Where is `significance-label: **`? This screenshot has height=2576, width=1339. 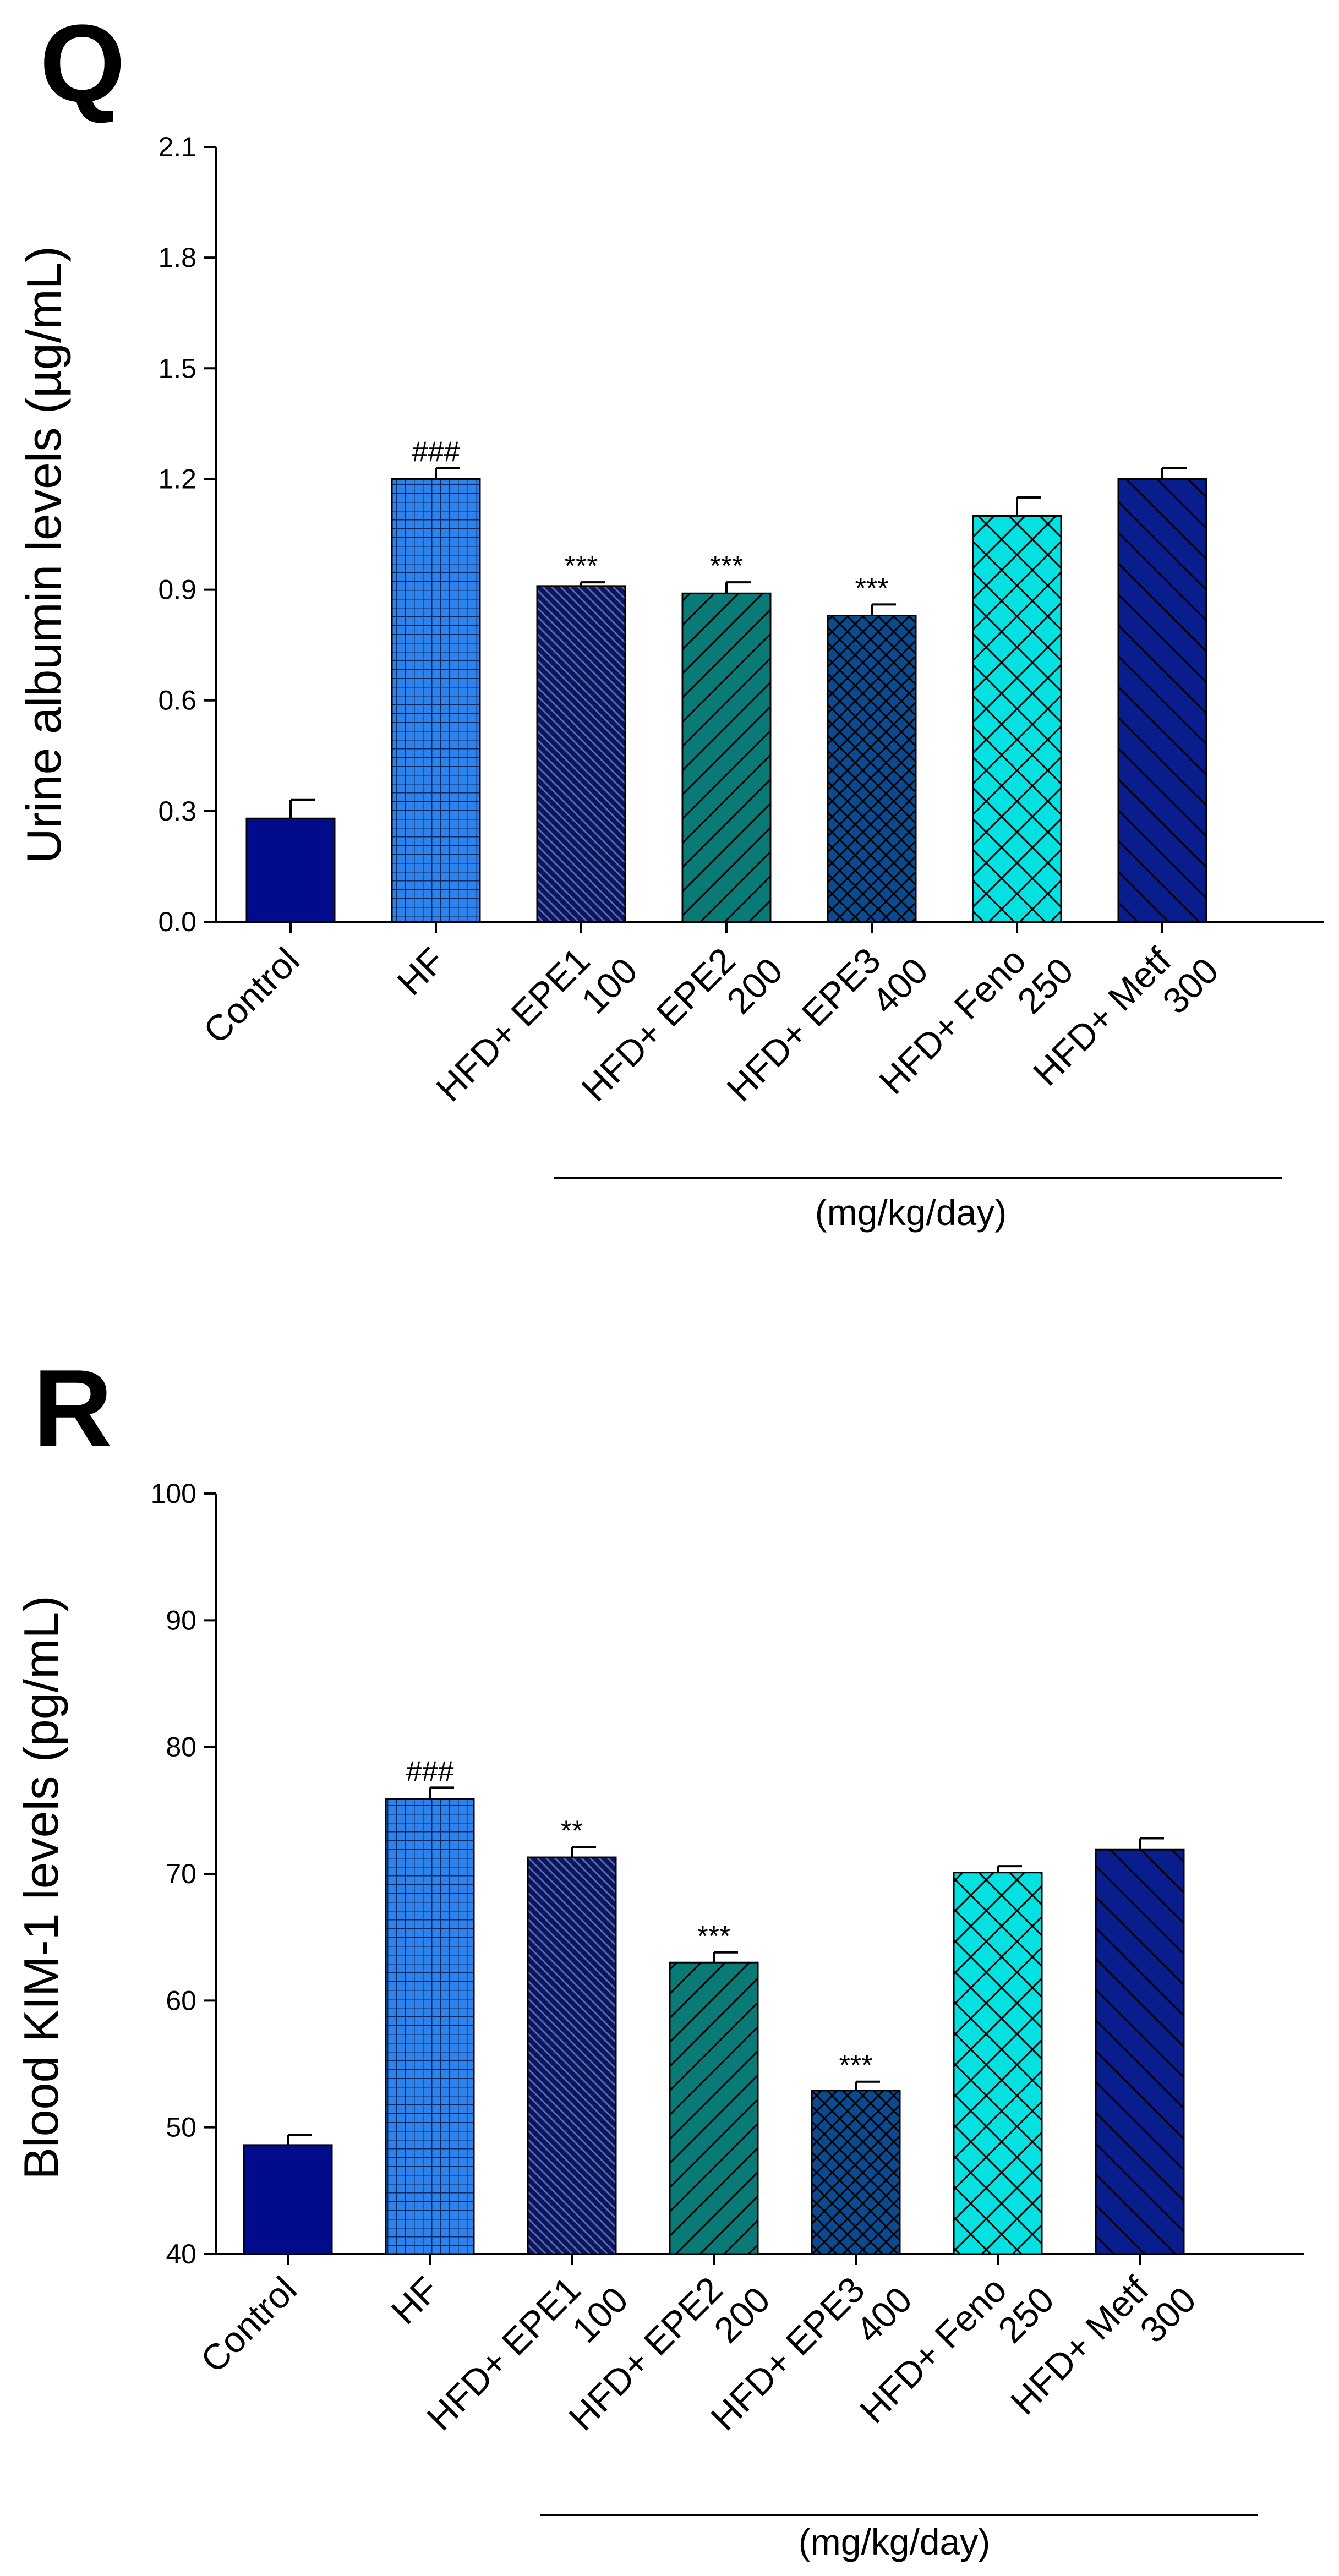
significance-label: ** is located at coordinates (572, 1831).